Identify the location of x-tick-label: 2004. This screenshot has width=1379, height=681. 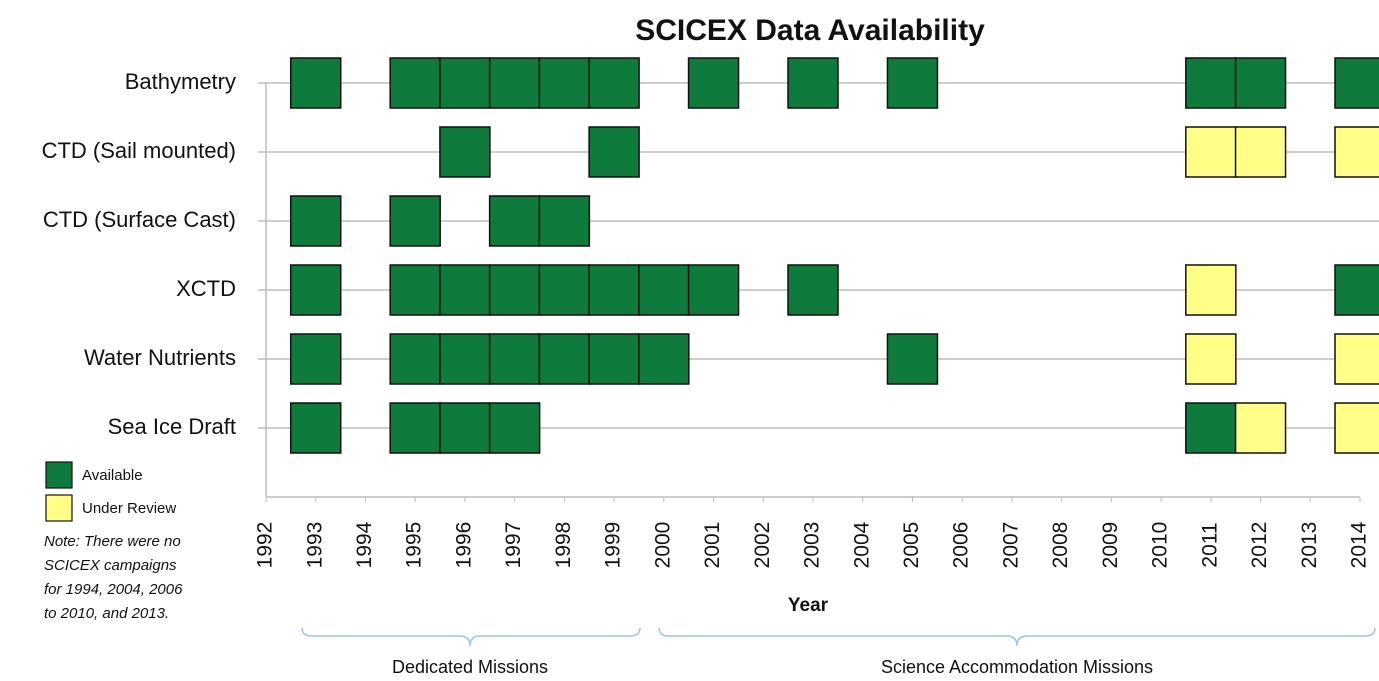
(861, 544).